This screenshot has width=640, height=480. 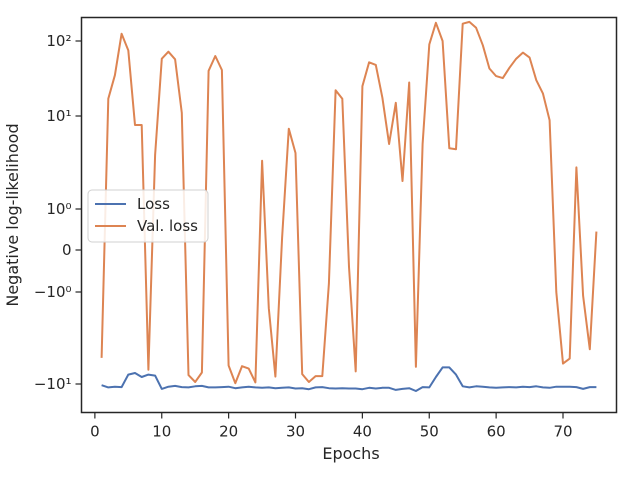 I want to click on x-axis-label: Epochs, so click(x=350, y=453).